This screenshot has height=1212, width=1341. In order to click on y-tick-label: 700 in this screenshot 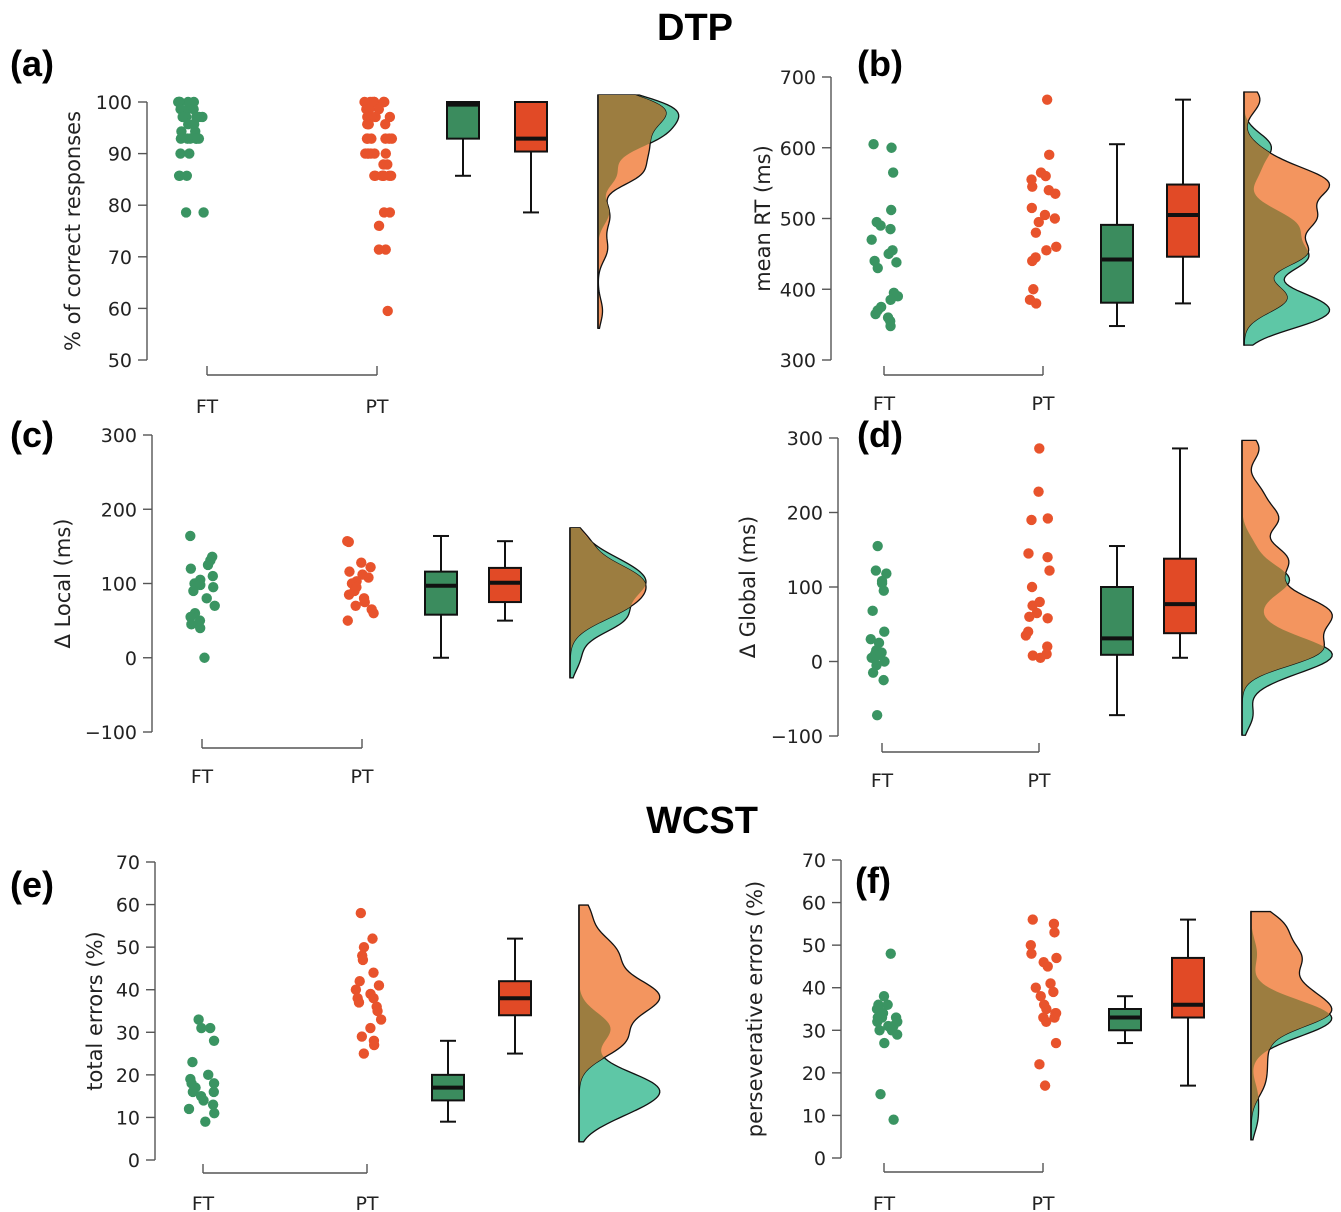, I will do `click(798, 78)`.